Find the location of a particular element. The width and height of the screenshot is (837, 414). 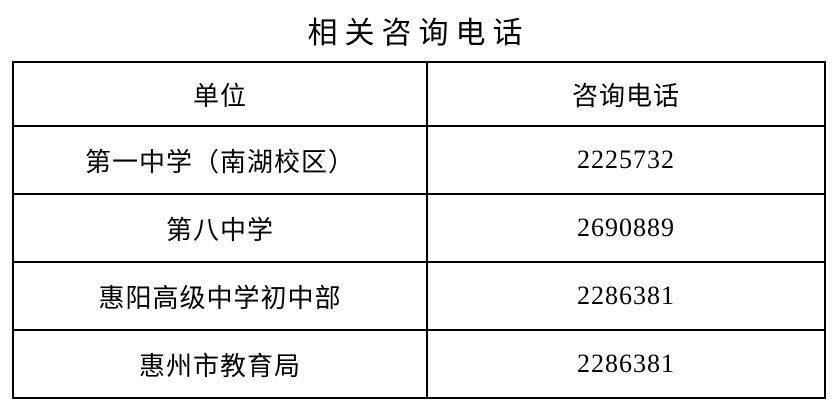

phone-cell: 2225732 is located at coordinates (626, 160).